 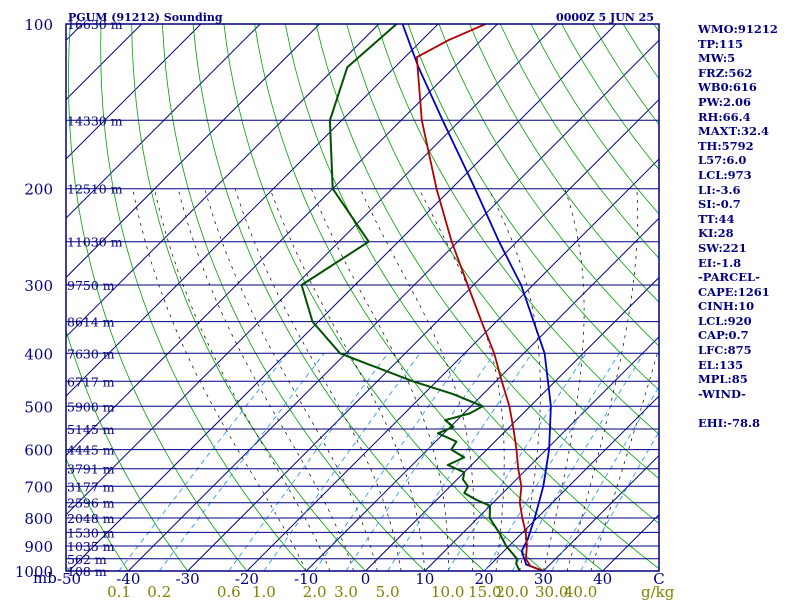 What do you see at coordinates (264, 591) in the screenshot?
I see `mixing-ratio-label: 1.0` at bounding box center [264, 591].